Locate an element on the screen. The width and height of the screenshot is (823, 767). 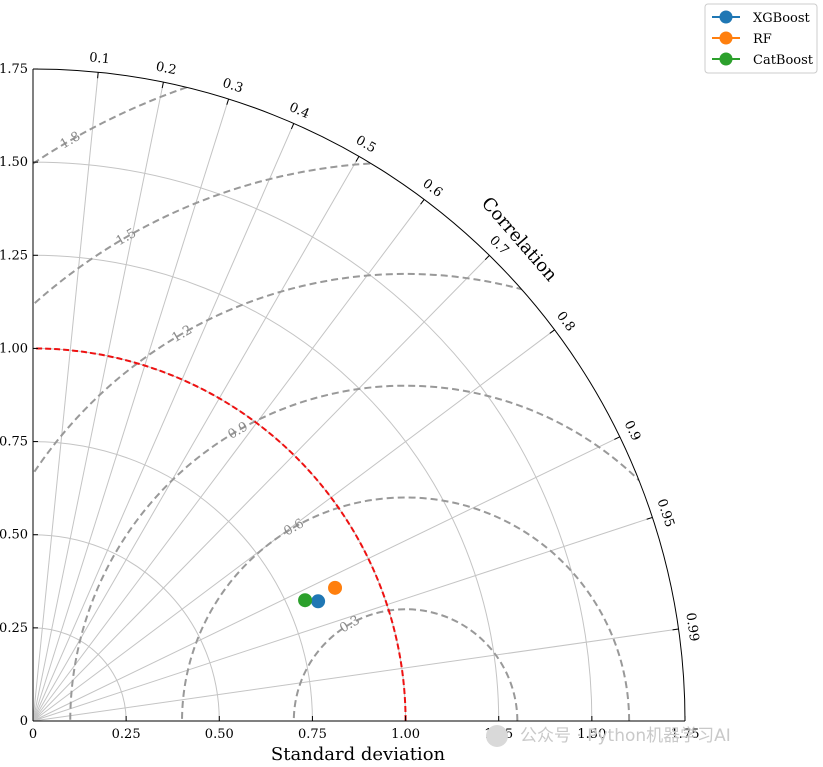
y-tick-label: 0.75 is located at coordinates (14, 442).